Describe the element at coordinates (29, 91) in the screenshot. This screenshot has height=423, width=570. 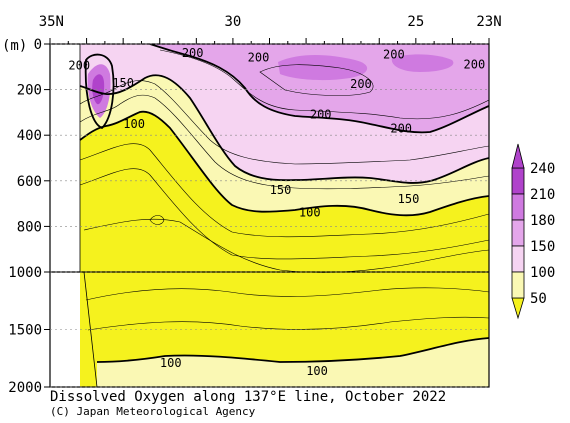
I see `y-tick-label: 200` at that location.